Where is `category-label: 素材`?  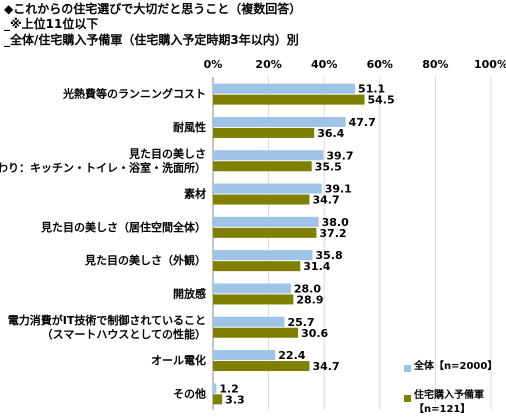 category-label: 素材 is located at coordinates (195, 194).